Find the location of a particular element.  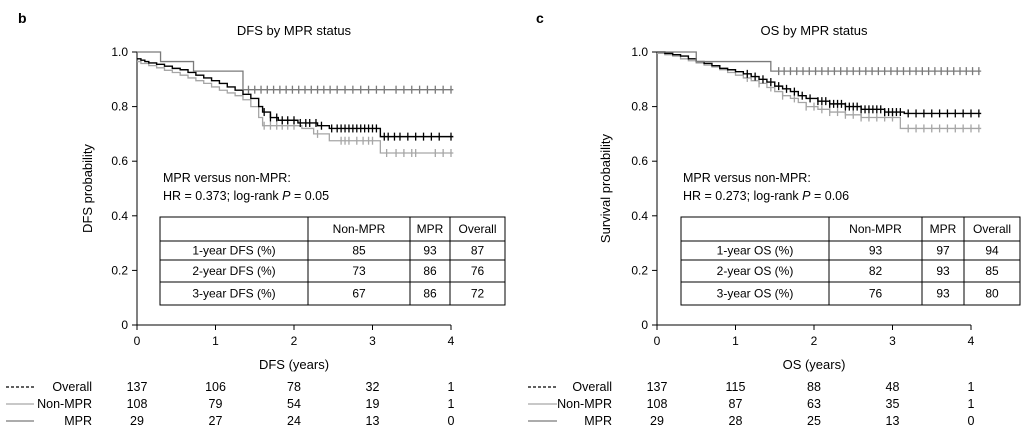

table-row-label: 1-year DFS (%) is located at coordinates (233, 251).